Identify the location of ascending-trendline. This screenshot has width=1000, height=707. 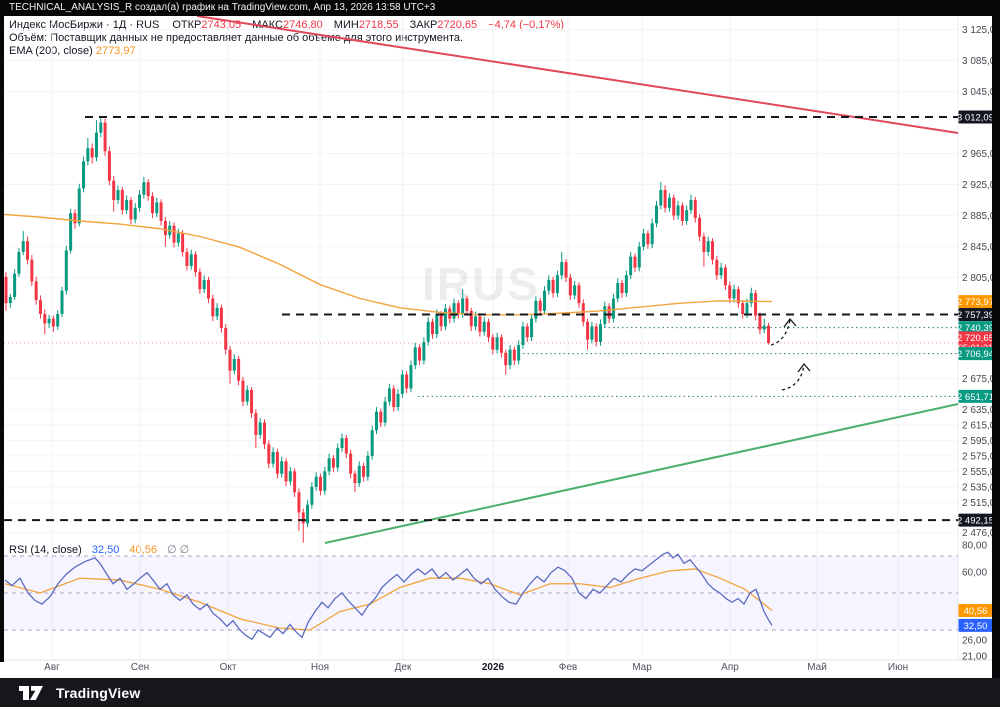
(641, 473).